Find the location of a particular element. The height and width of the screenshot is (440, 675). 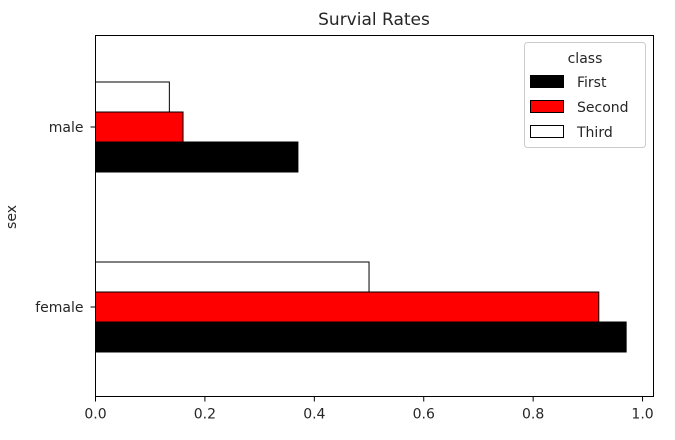

legend-swatch-second is located at coordinates (547, 106).